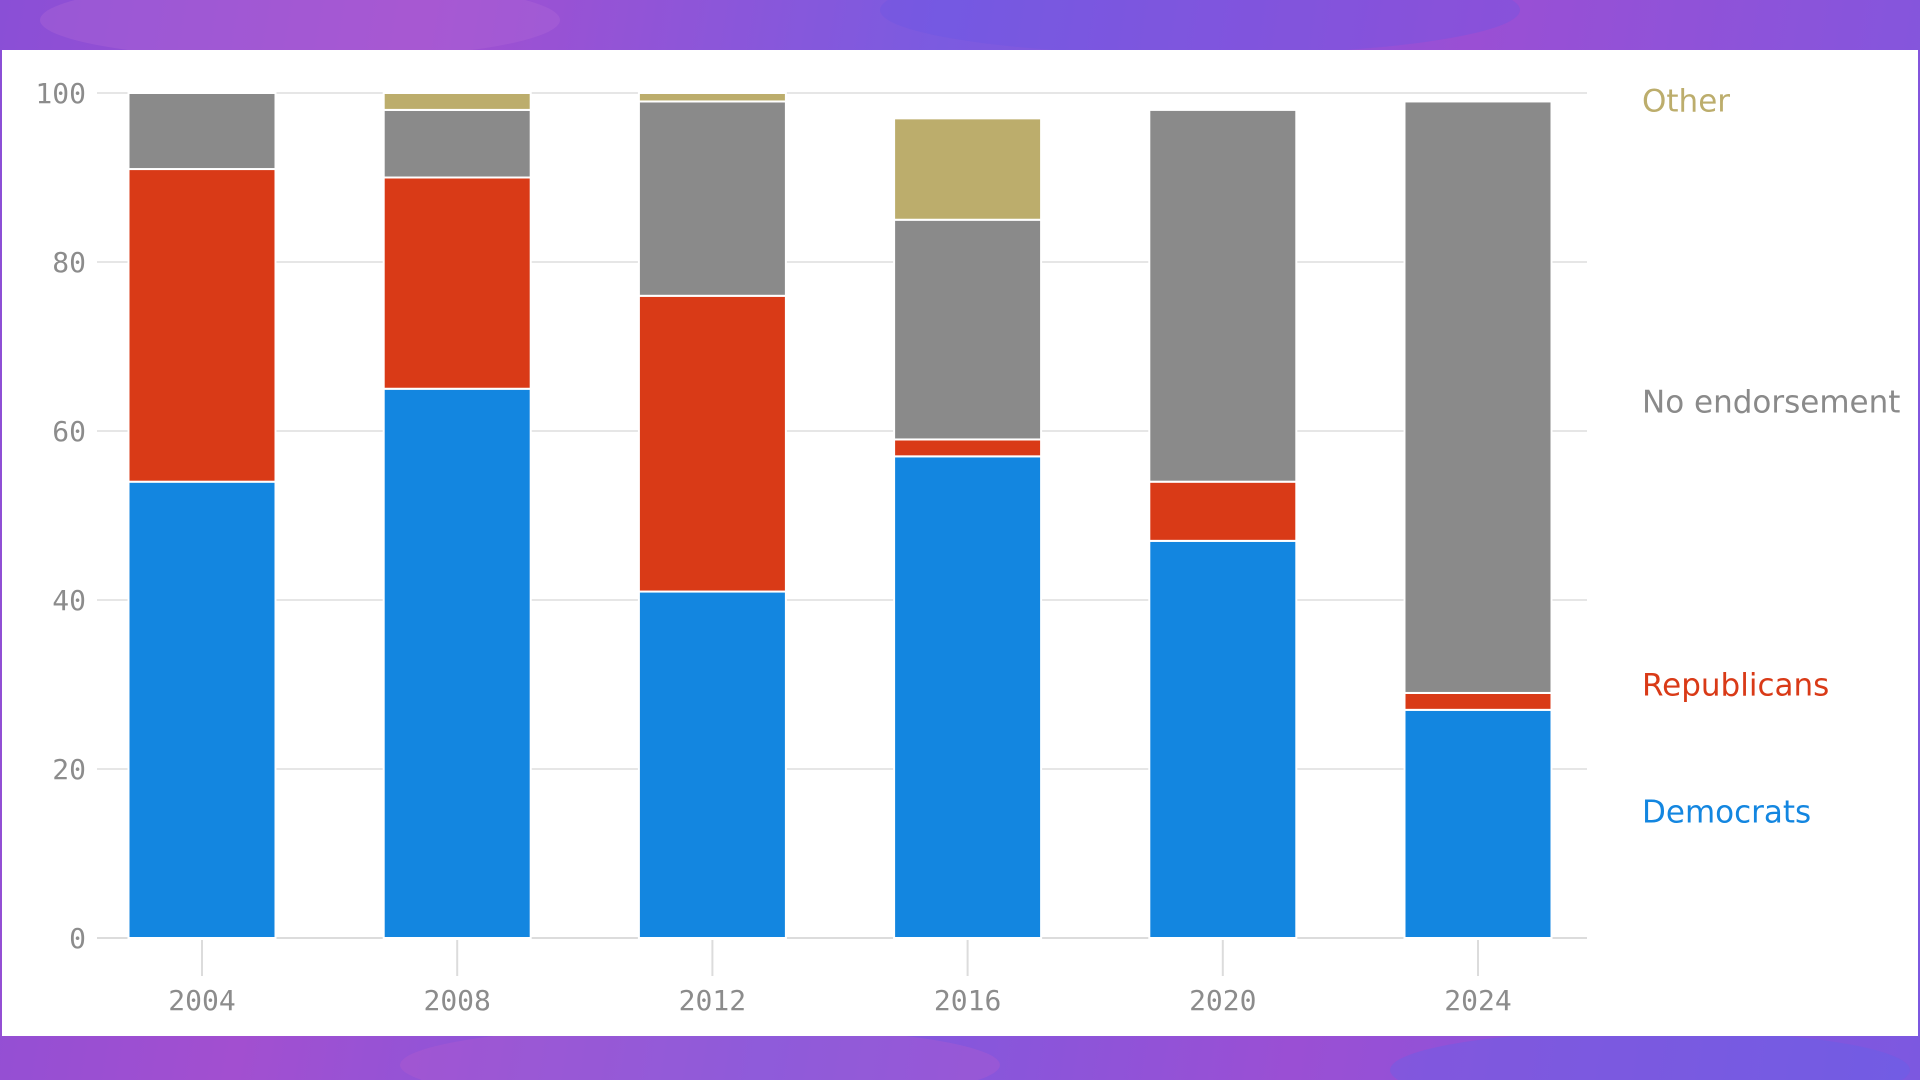 This screenshot has width=1920, height=1080. Describe the element at coordinates (712, 1000) in the screenshot. I see `x-tick-label-2012: 2012` at that location.